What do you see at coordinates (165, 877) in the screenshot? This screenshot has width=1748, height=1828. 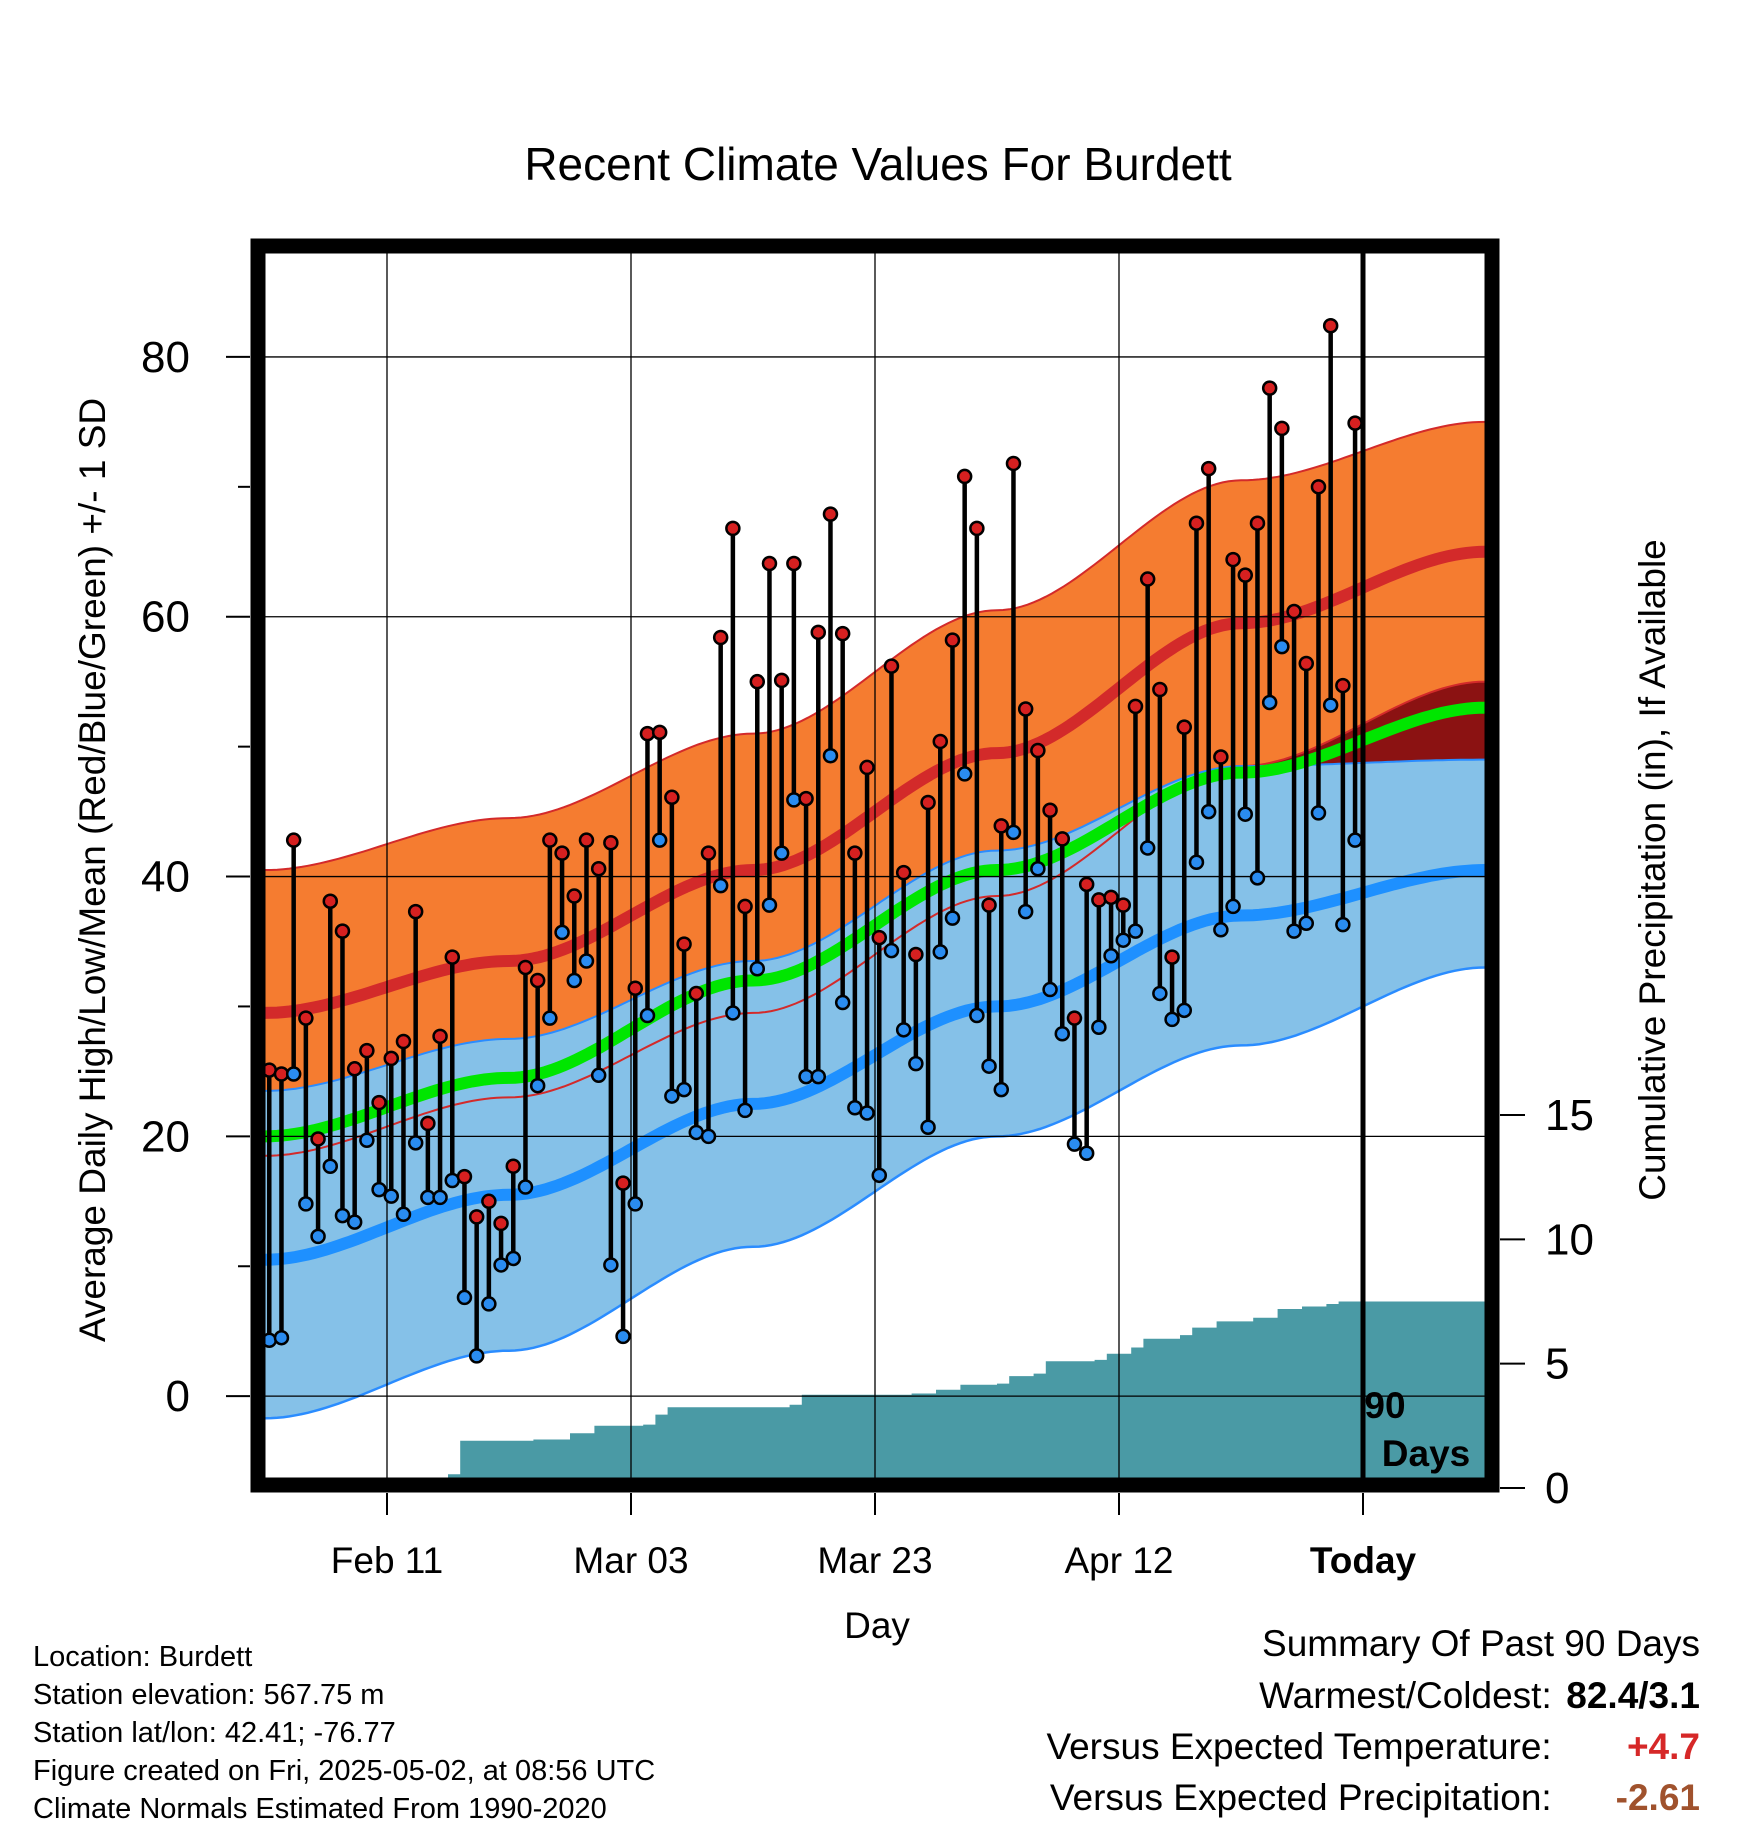 I see `y-tick-label: 40` at bounding box center [165, 877].